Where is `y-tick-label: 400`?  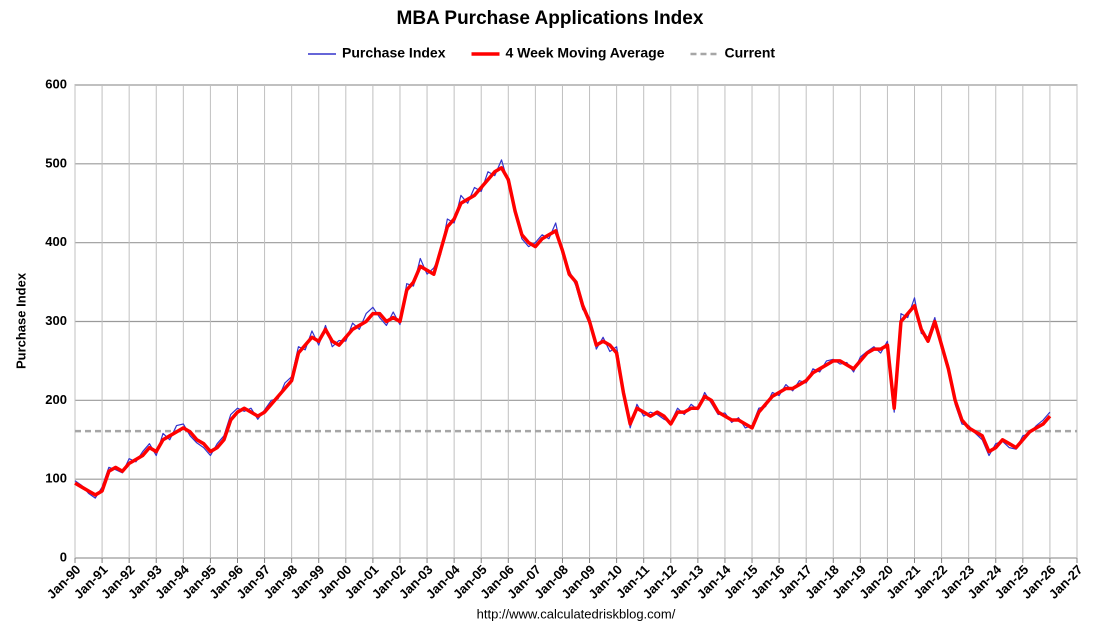 y-tick-label: 400 is located at coordinates (56, 241).